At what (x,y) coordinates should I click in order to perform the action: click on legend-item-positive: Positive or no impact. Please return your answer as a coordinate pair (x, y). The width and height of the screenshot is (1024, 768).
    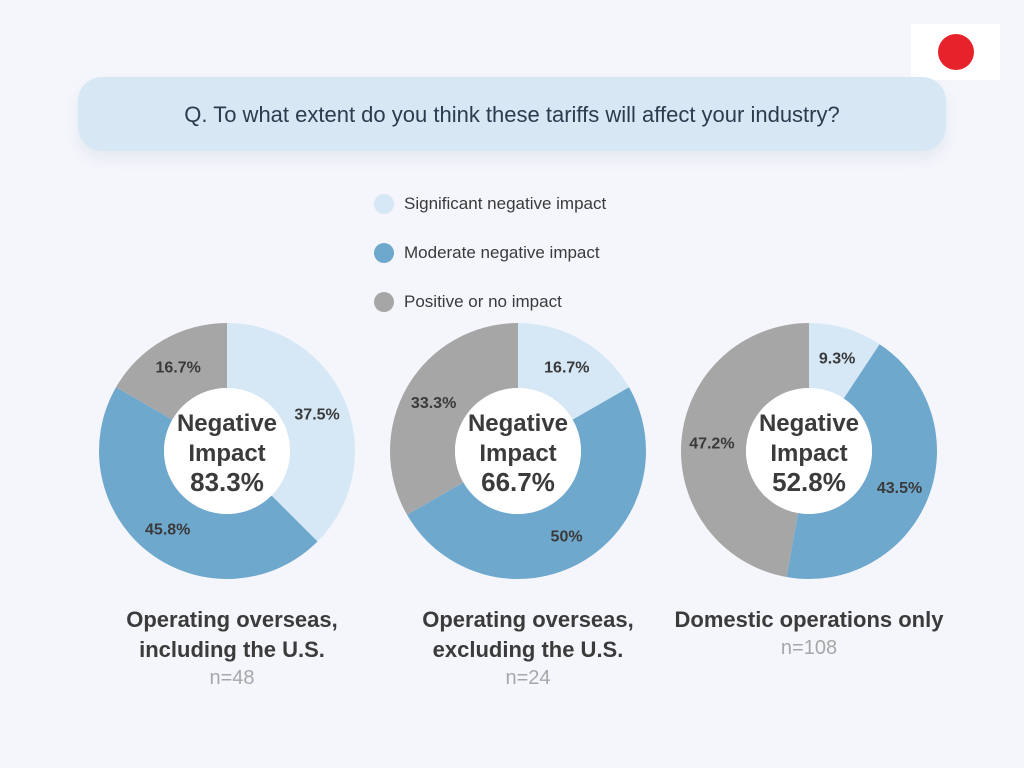
    Looking at the image, I should click on (534, 302).